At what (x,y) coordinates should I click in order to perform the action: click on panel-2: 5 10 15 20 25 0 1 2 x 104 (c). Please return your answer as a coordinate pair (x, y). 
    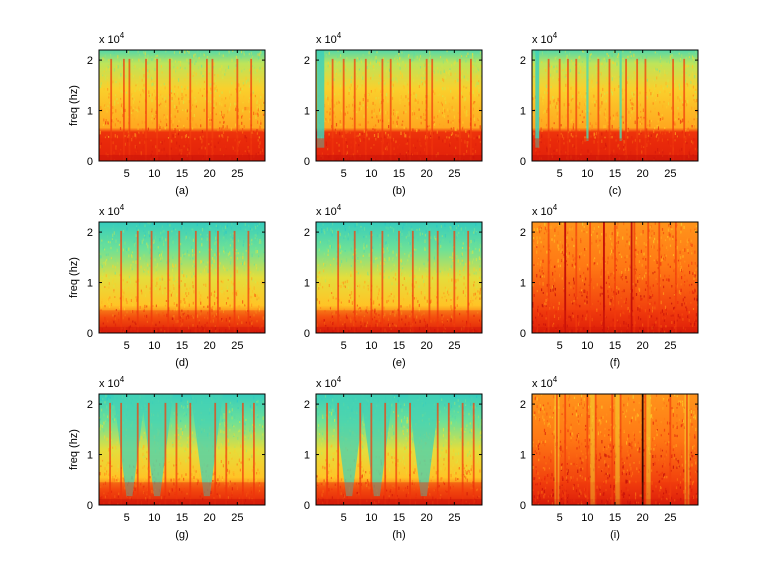
    Looking at the image, I should click on (609, 114).